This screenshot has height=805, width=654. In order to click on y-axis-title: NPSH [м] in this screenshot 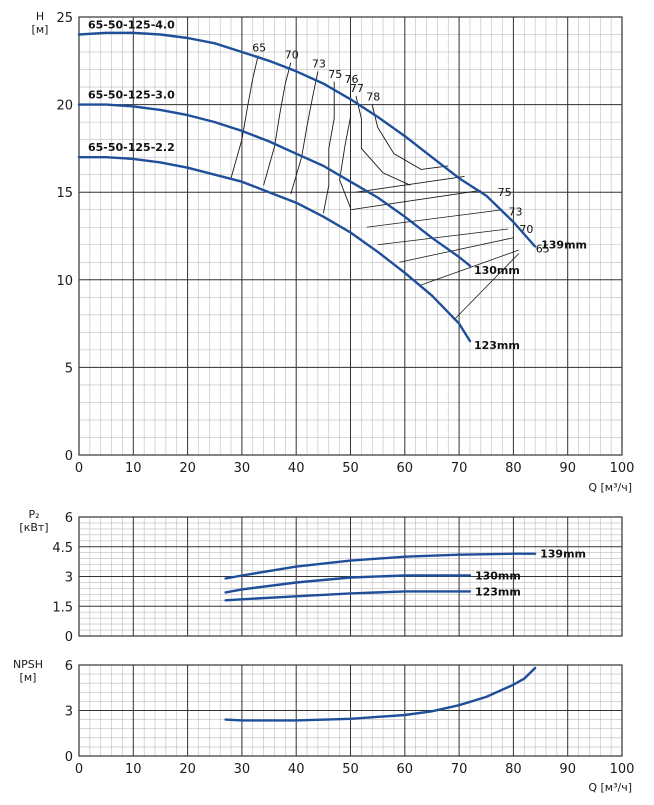, I will do `click(28, 671)`.